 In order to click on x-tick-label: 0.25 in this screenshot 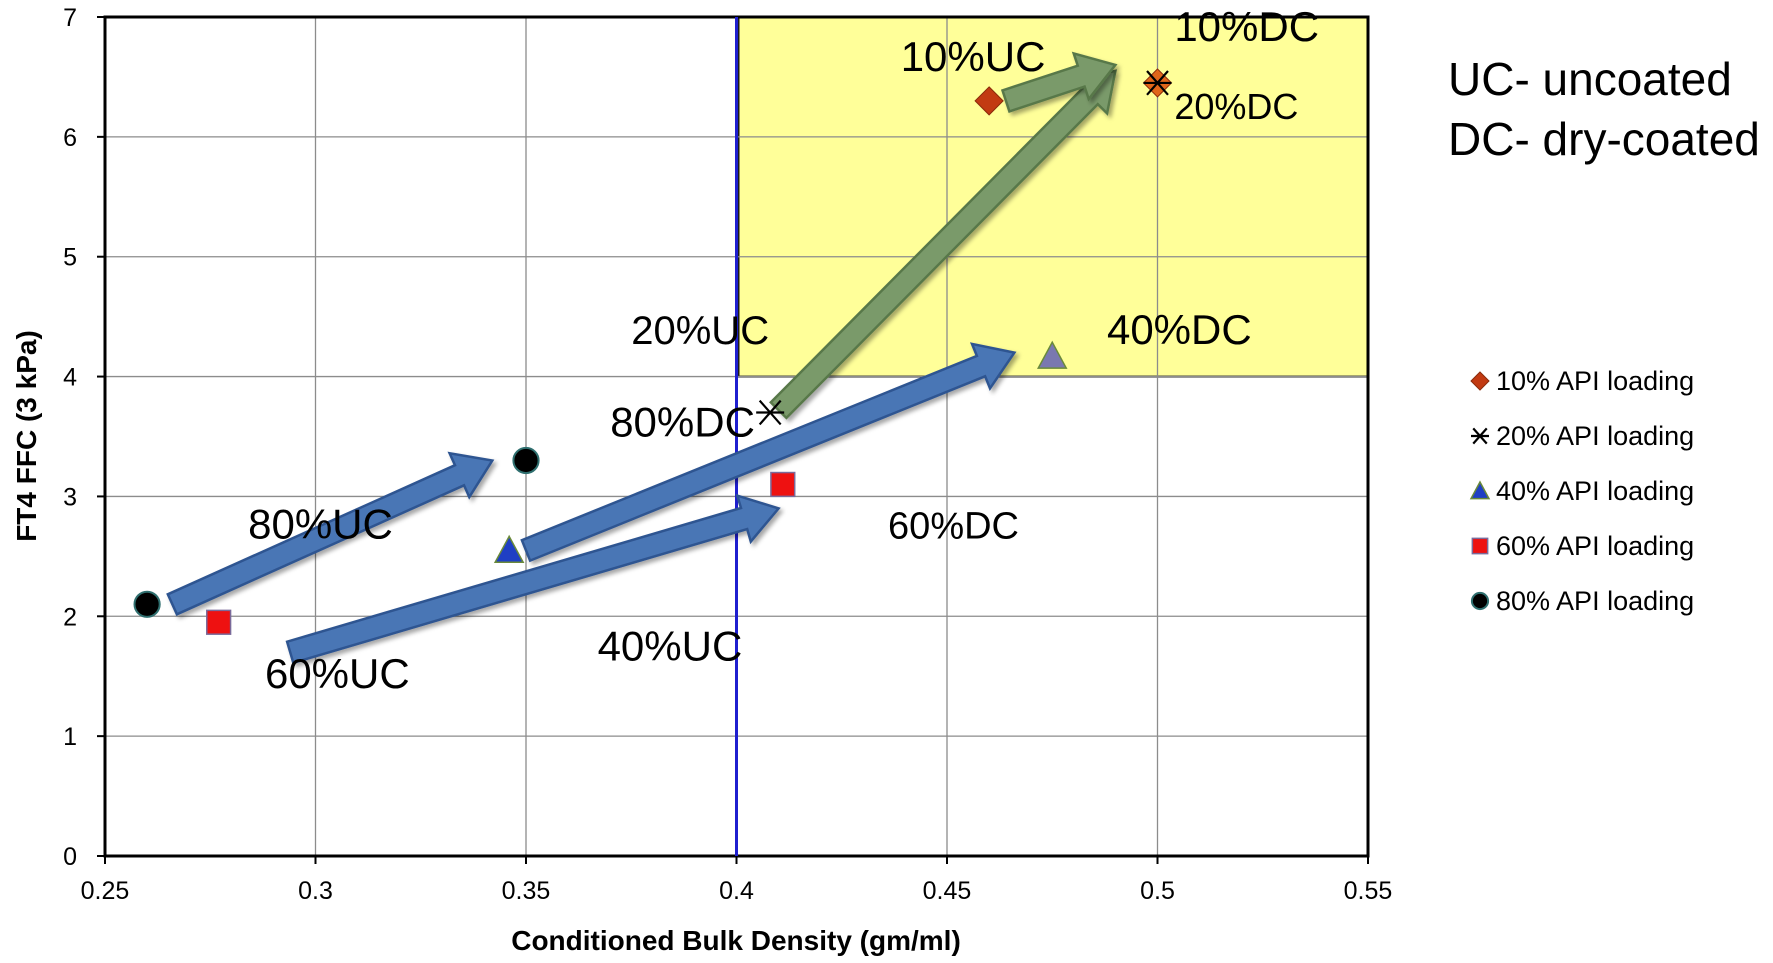, I will do `click(105, 891)`.